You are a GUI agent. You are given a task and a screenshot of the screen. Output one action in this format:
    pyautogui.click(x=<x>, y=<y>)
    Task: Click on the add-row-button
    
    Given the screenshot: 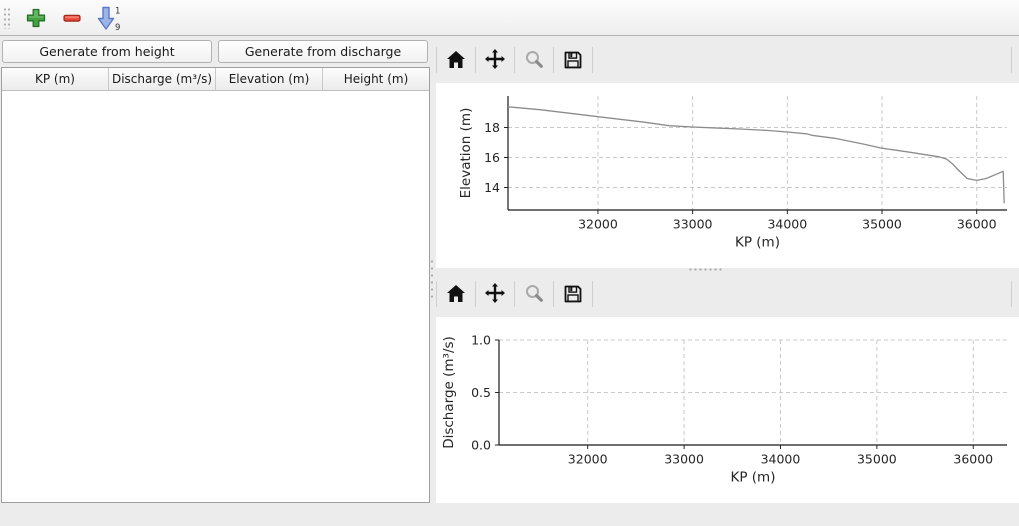 What is the action you would take?
    pyautogui.click(x=36, y=18)
    